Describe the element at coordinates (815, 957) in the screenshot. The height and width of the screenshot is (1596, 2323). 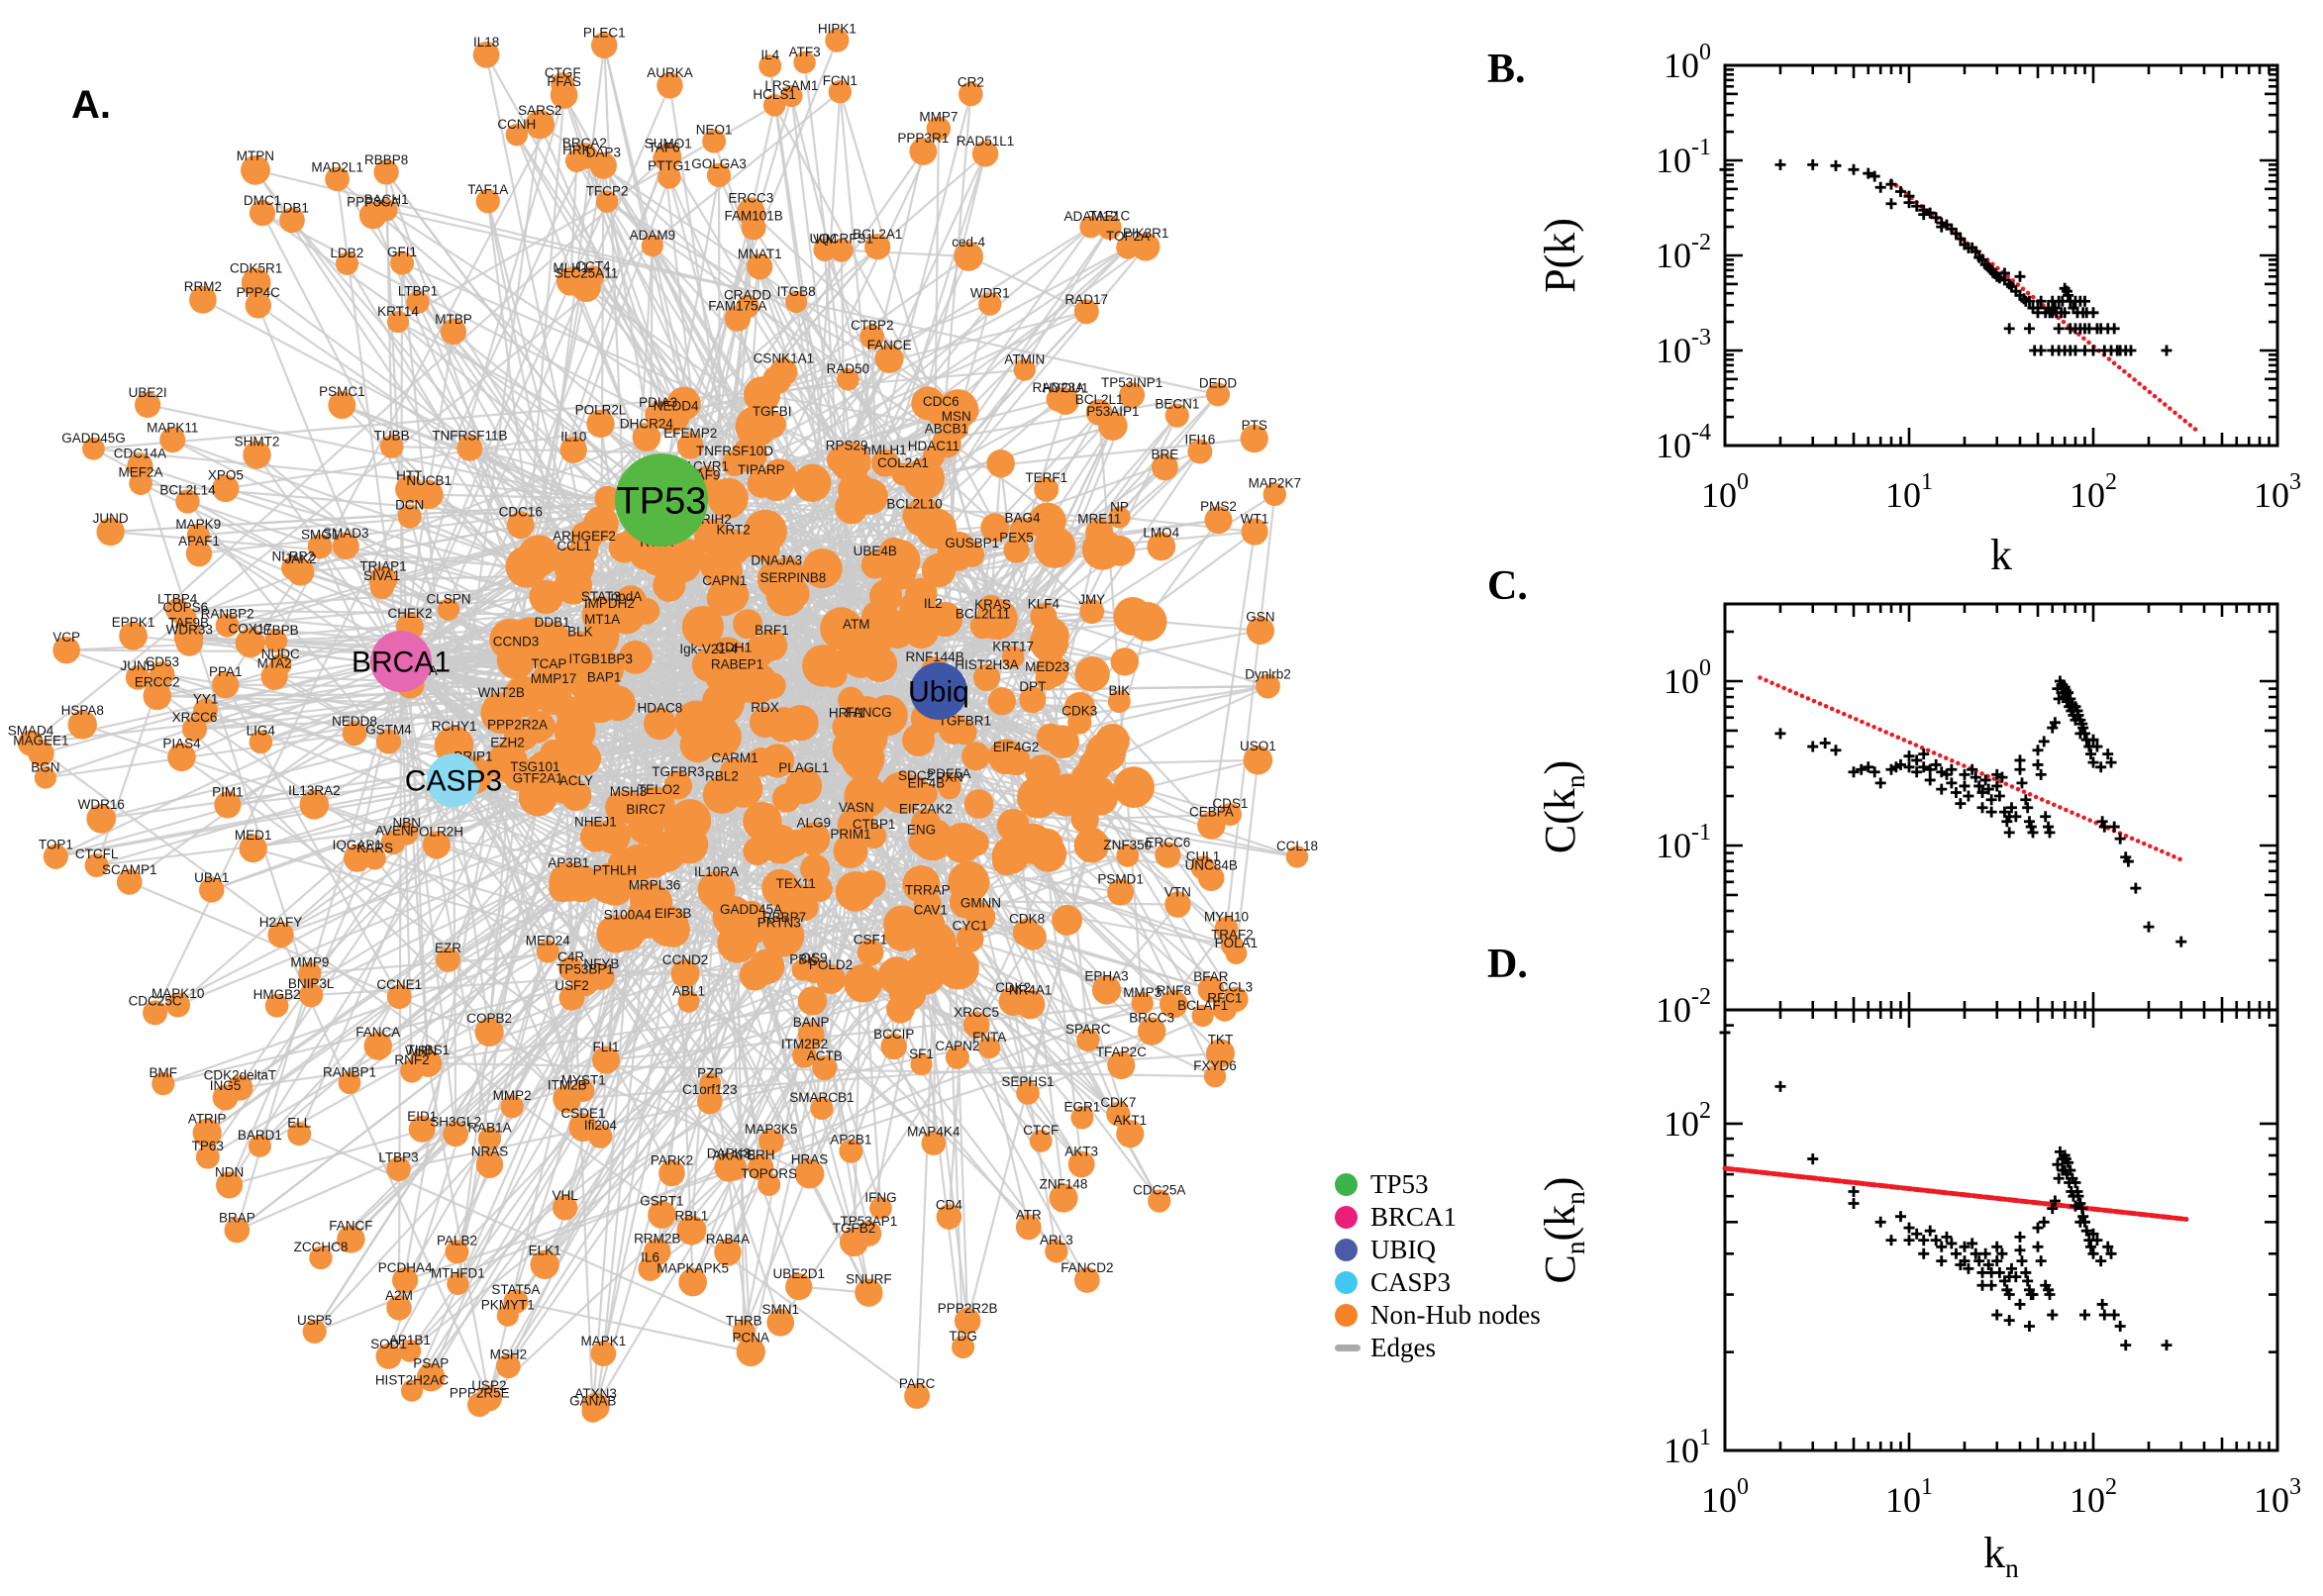
I see `network-node-label: OS9` at that location.